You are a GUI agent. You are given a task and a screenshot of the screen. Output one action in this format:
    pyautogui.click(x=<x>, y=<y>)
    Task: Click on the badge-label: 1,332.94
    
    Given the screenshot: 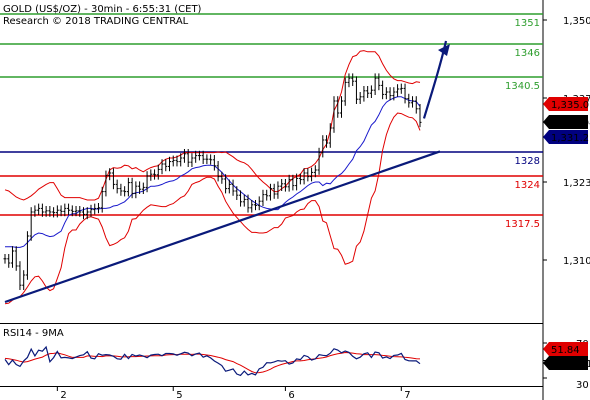 What is the action you would take?
    pyautogui.click(x=570, y=123)
    